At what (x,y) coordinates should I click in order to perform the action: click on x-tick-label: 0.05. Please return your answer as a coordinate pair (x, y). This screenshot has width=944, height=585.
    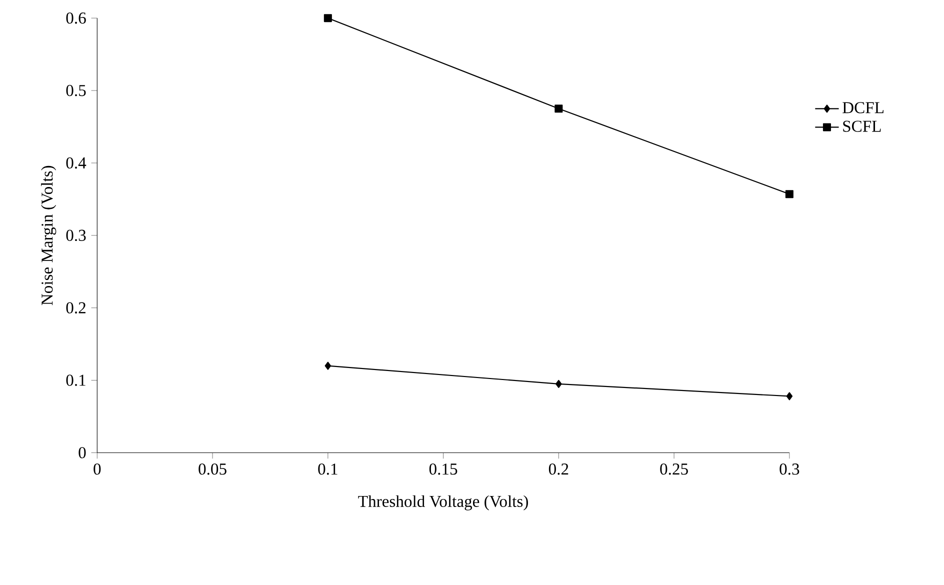
    Looking at the image, I should click on (212, 469).